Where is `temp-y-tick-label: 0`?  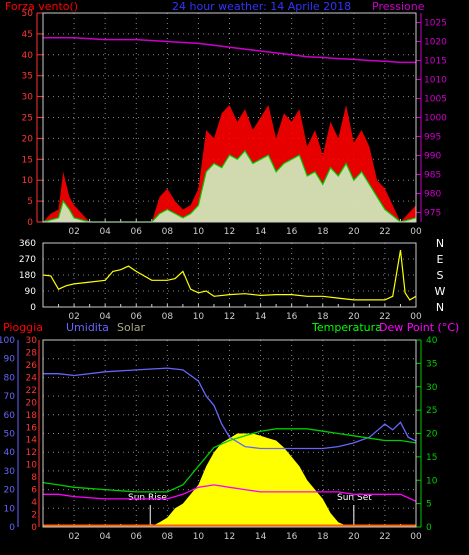
temp-y-tick-label: 0 is located at coordinates (429, 528).